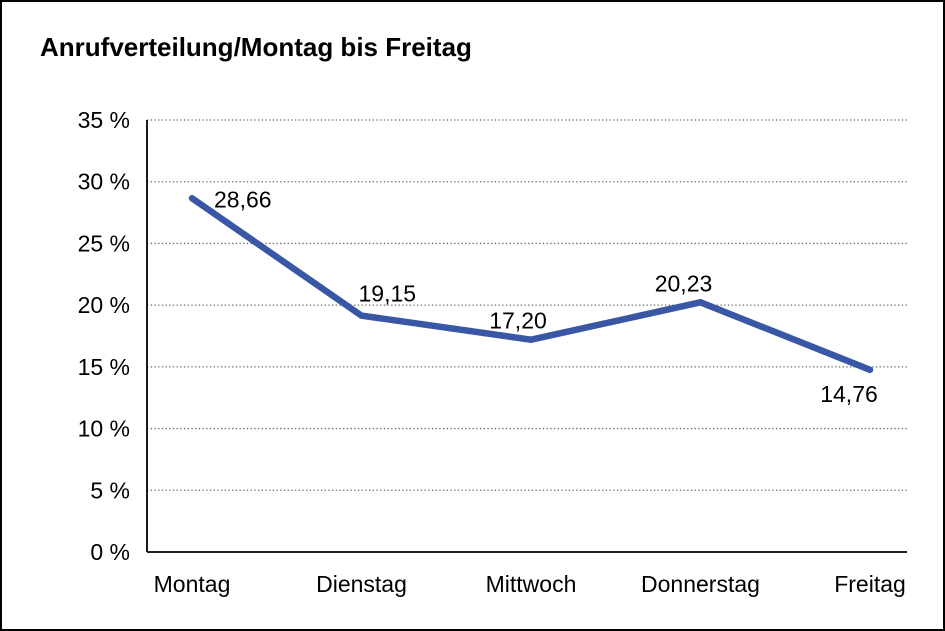 This screenshot has width=945, height=631. What do you see at coordinates (110, 490) in the screenshot?
I see `y-tick-label: 5 %` at bounding box center [110, 490].